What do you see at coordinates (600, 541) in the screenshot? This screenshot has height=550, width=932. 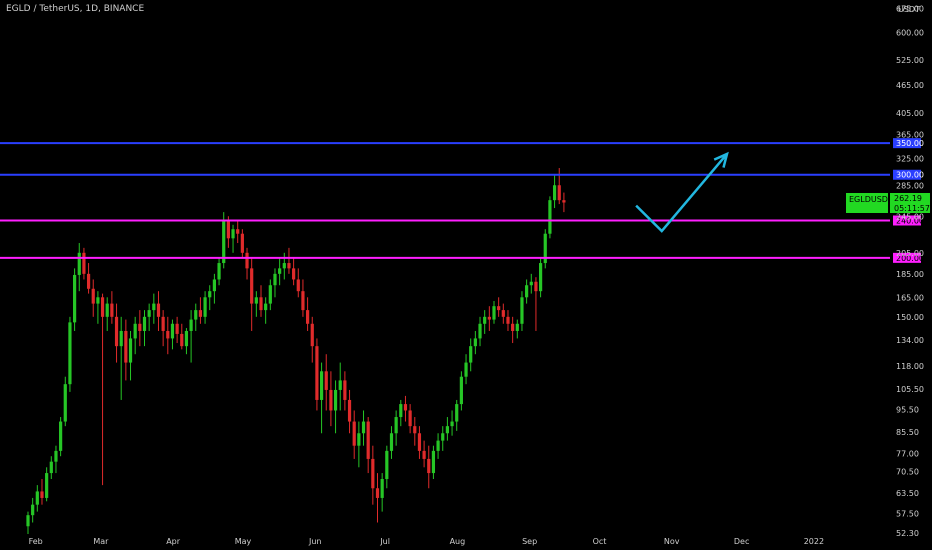 I see `time-tick-label: Oct` at bounding box center [600, 541].